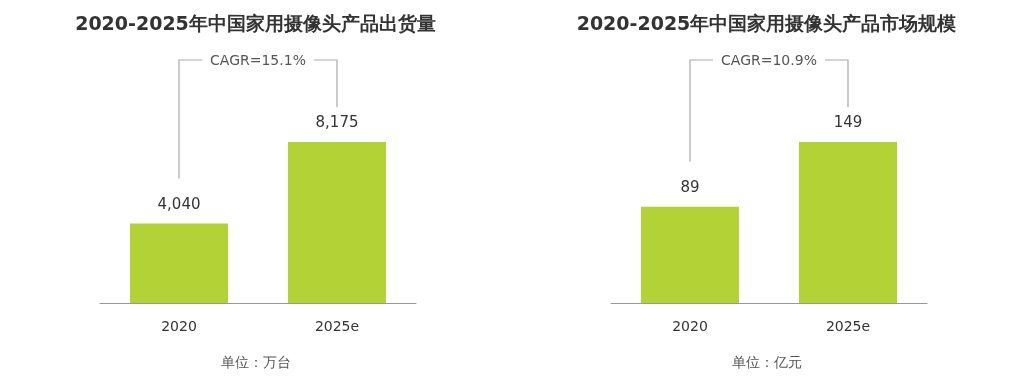 Image resolution: width=1023 pixels, height=389 pixels. I want to click on data-label: 4,040, so click(179, 203).